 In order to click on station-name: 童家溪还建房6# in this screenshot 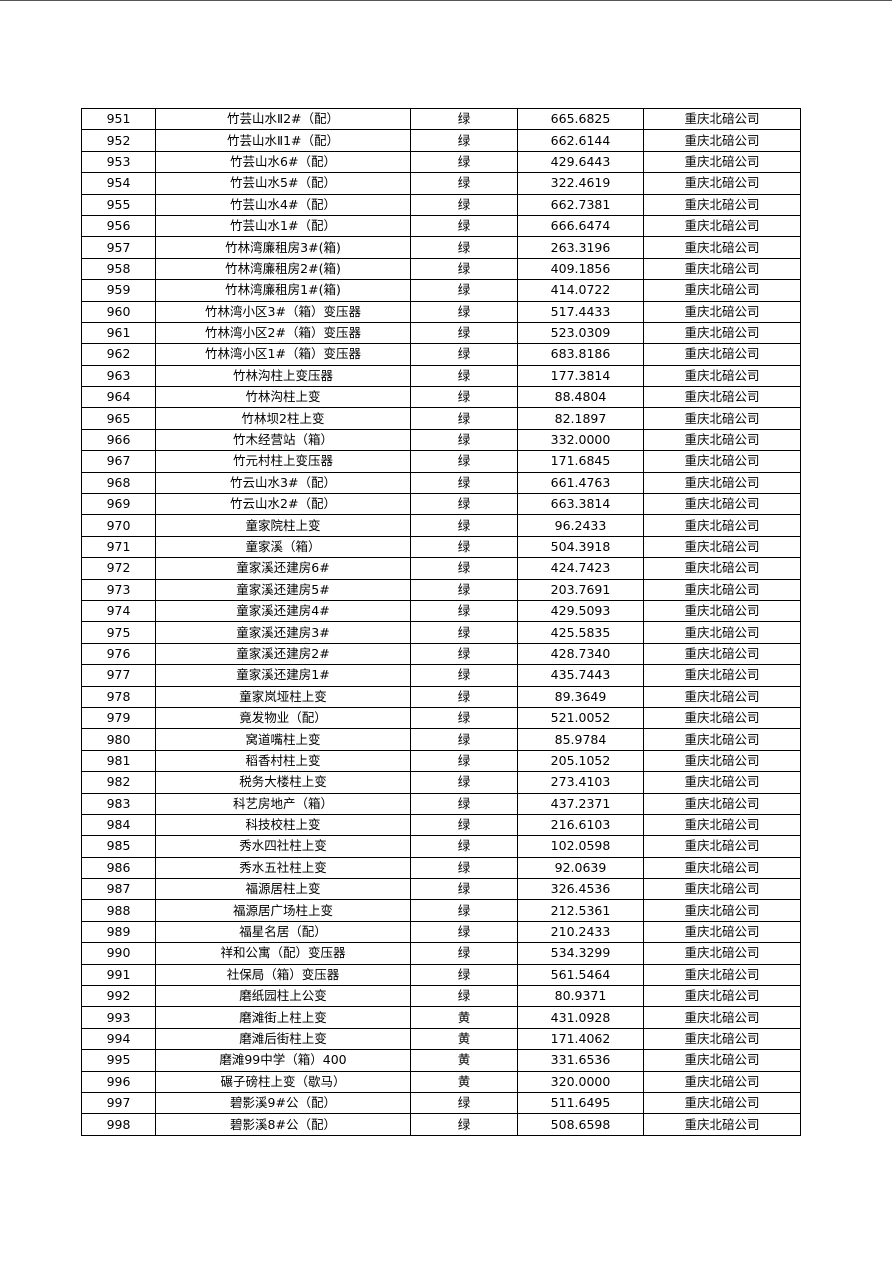, I will do `click(283, 568)`.